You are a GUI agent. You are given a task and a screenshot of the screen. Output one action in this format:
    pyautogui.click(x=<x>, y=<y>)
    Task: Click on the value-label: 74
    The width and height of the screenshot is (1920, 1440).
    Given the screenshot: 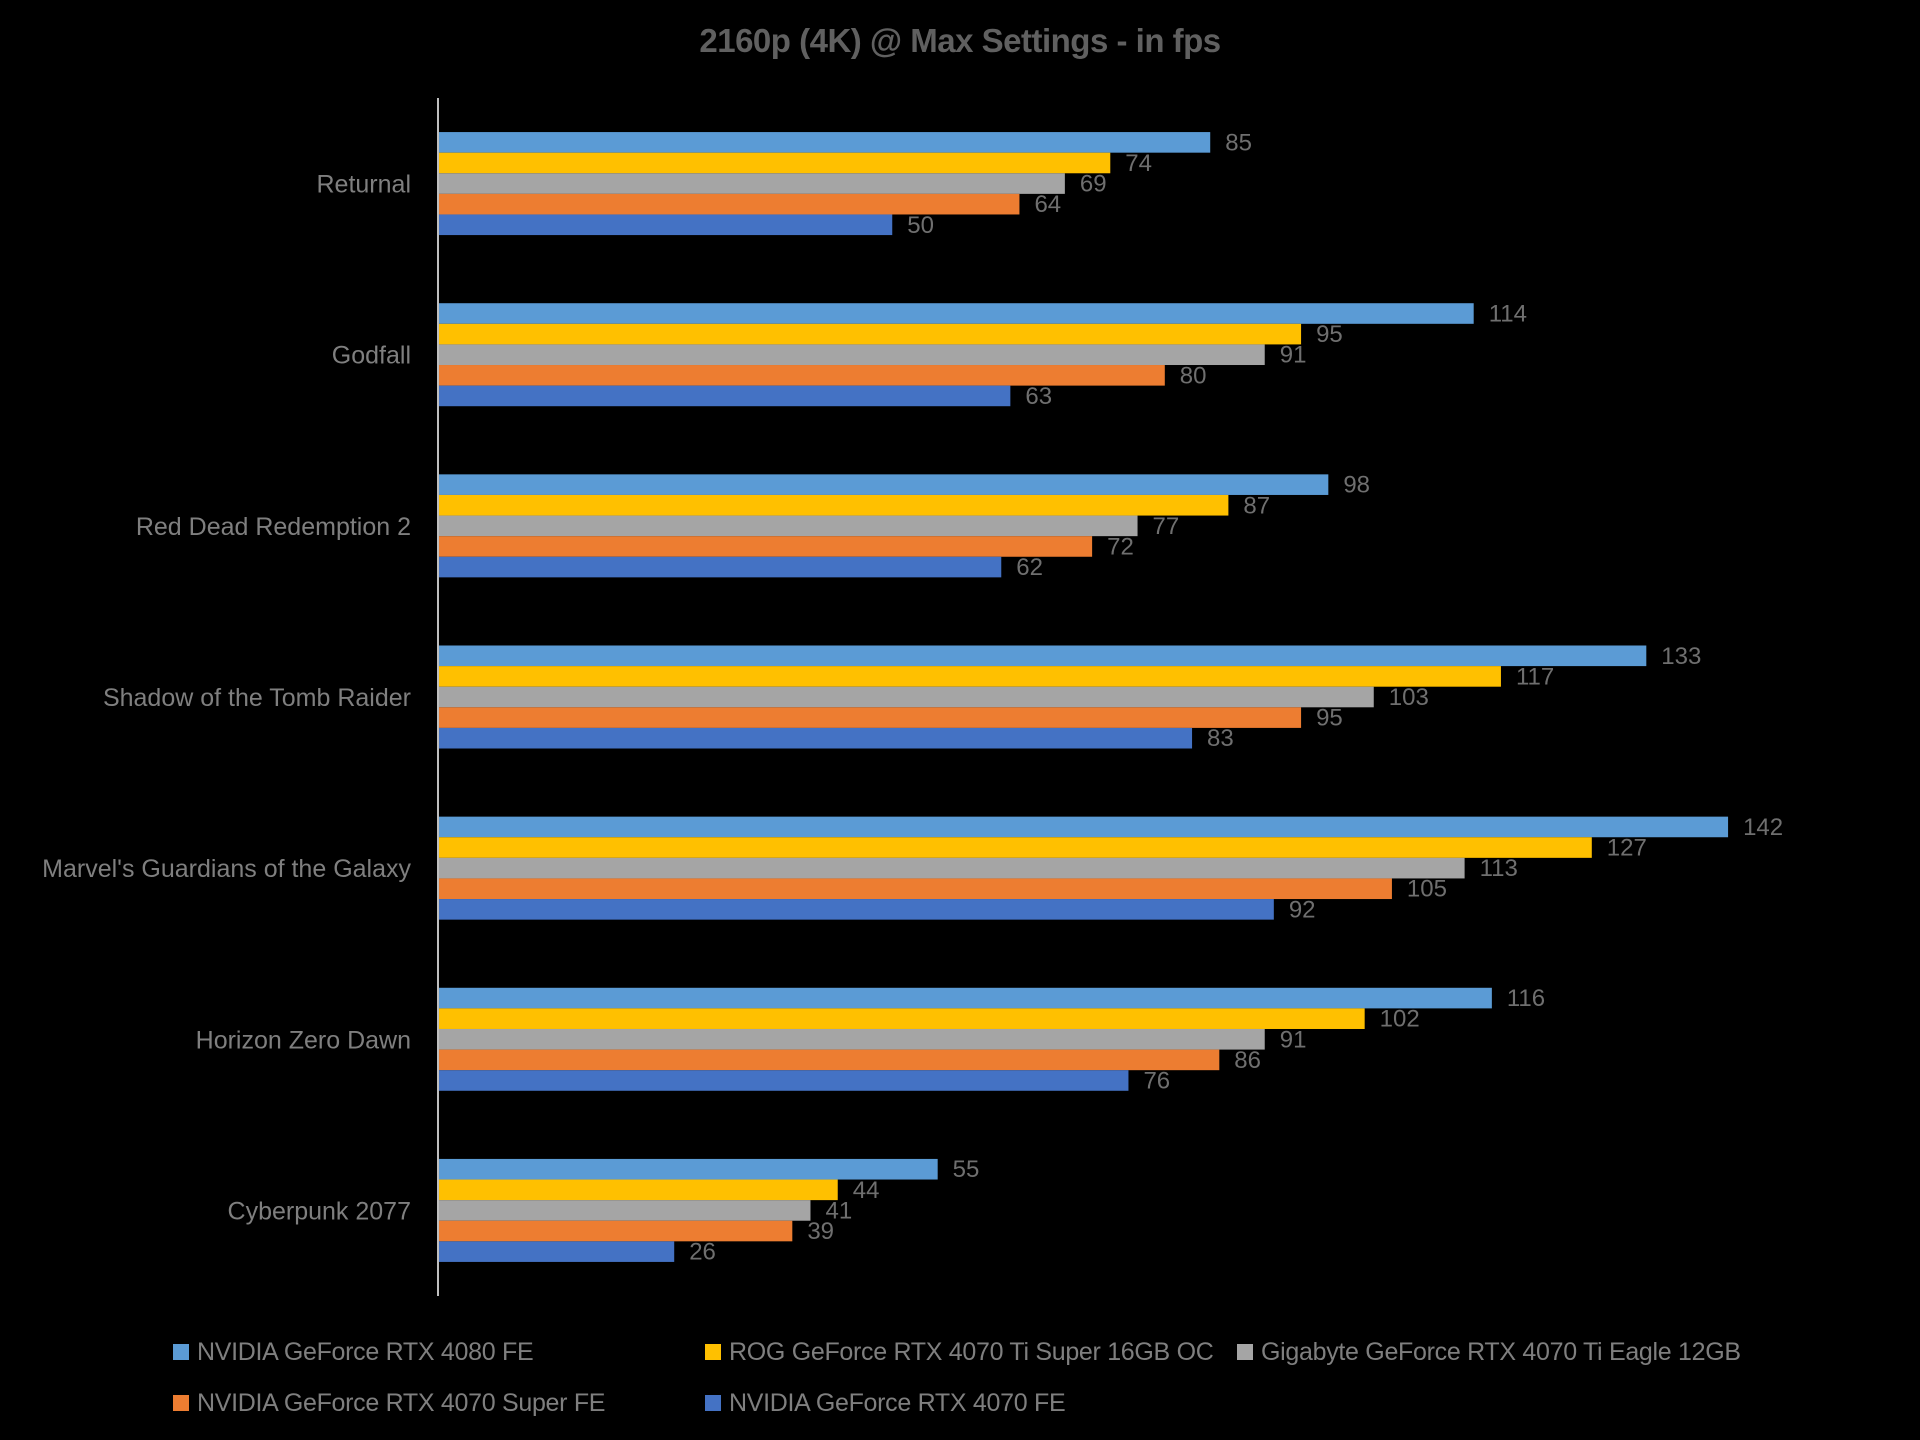 What is the action you would take?
    pyautogui.click(x=1138, y=163)
    